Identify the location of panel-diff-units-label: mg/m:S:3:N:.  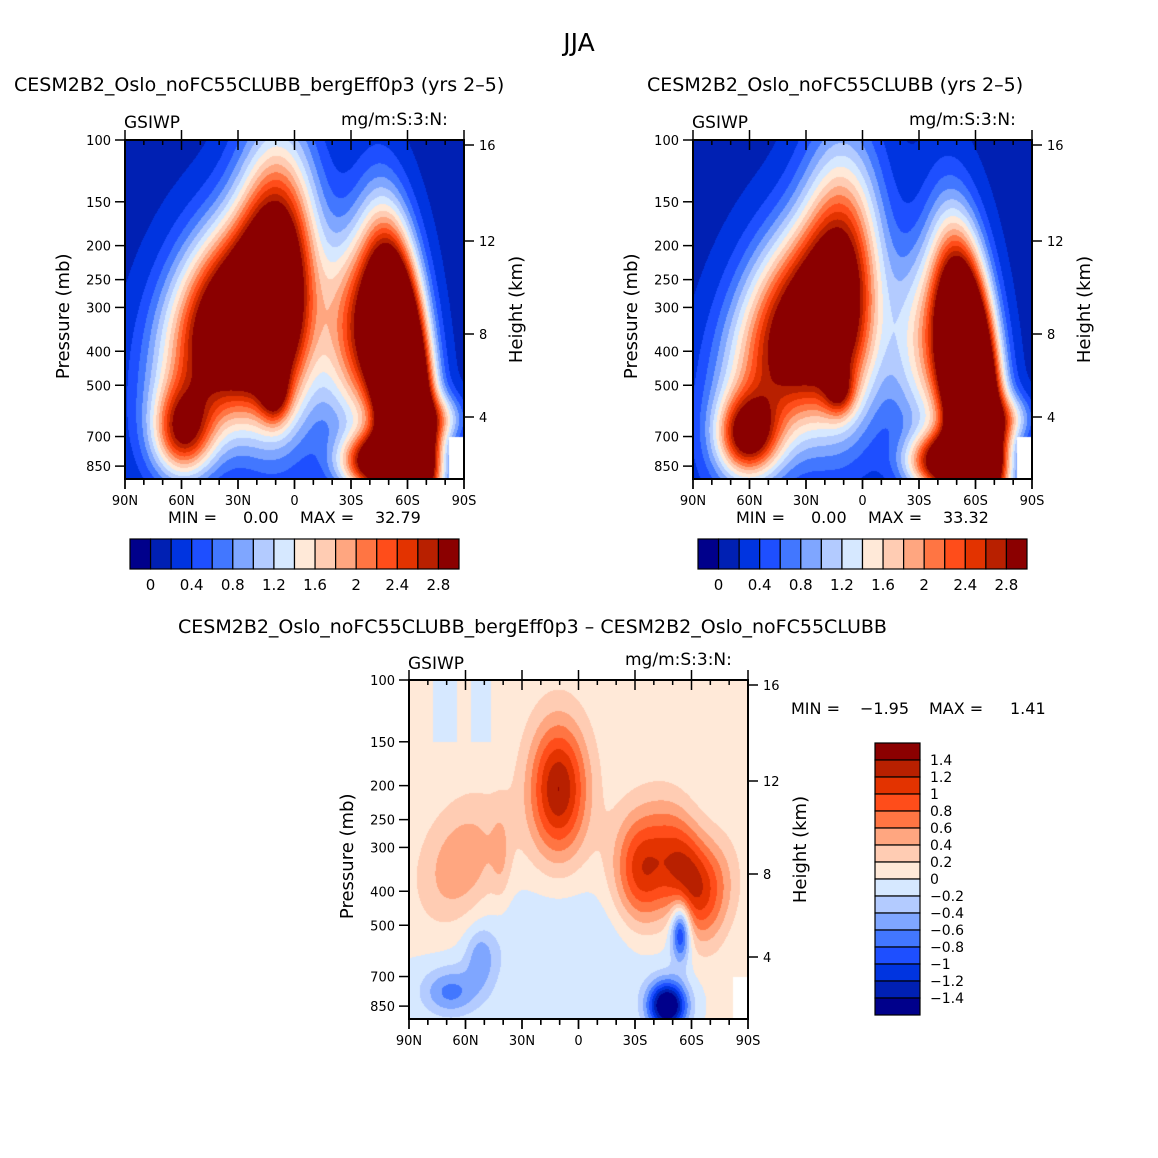
(678, 660).